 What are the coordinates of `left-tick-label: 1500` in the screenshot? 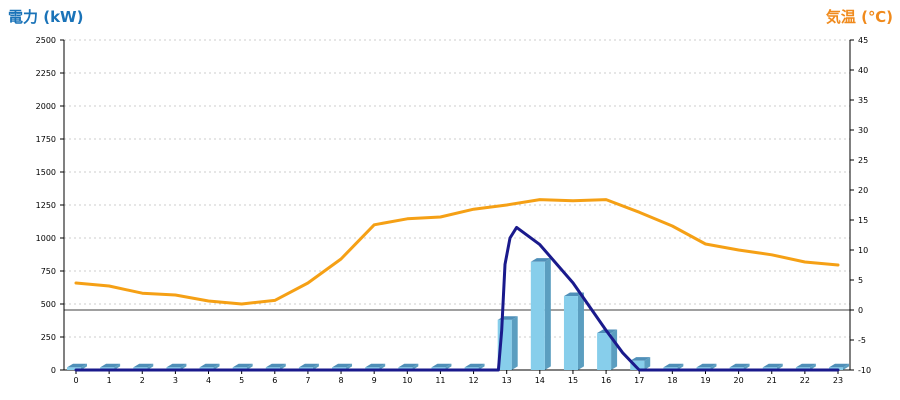 It's located at (46, 172).